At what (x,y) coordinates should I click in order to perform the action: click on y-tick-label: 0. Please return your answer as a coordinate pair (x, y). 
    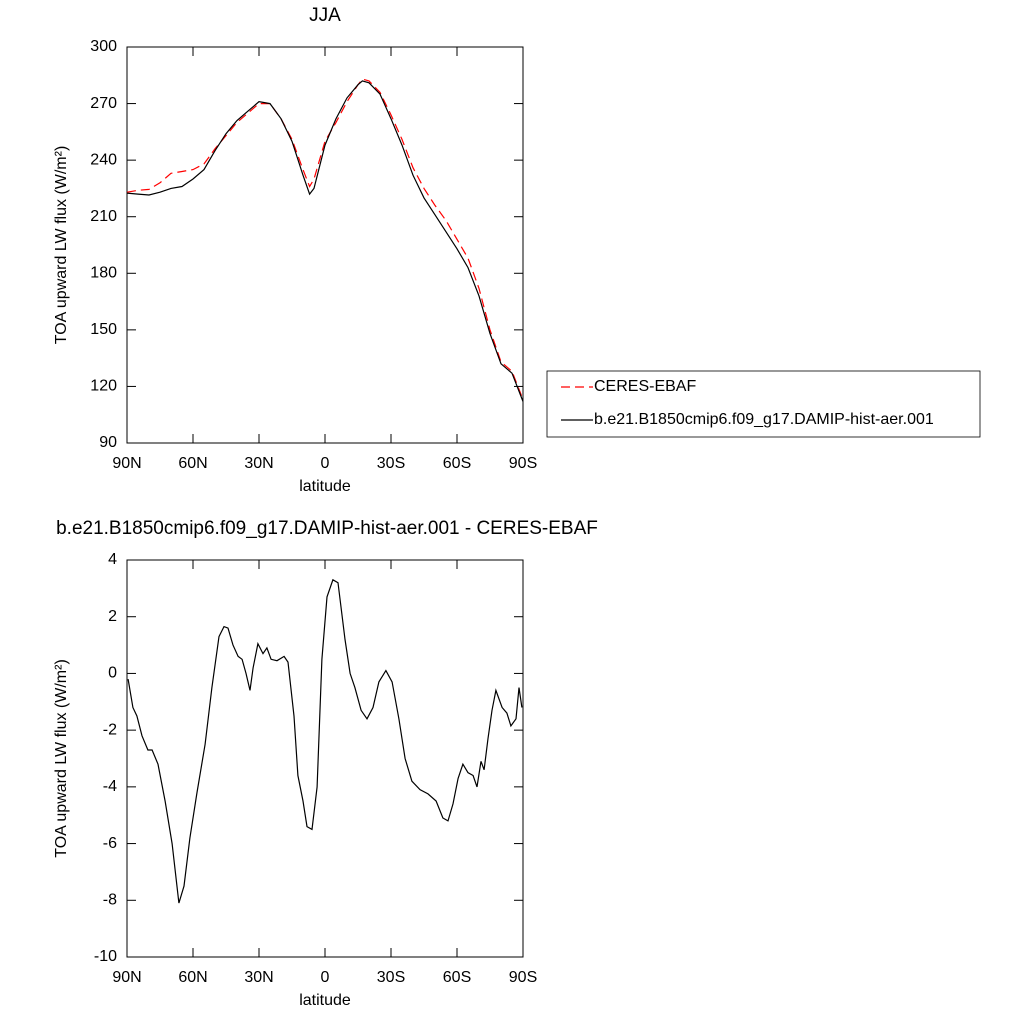
    Looking at the image, I should click on (112, 673).